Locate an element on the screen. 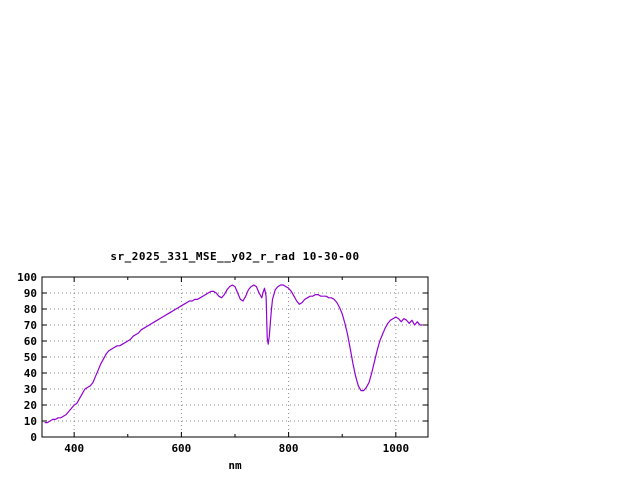 The image size is (640, 480). y-tick-label: 80 is located at coordinates (30, 309).